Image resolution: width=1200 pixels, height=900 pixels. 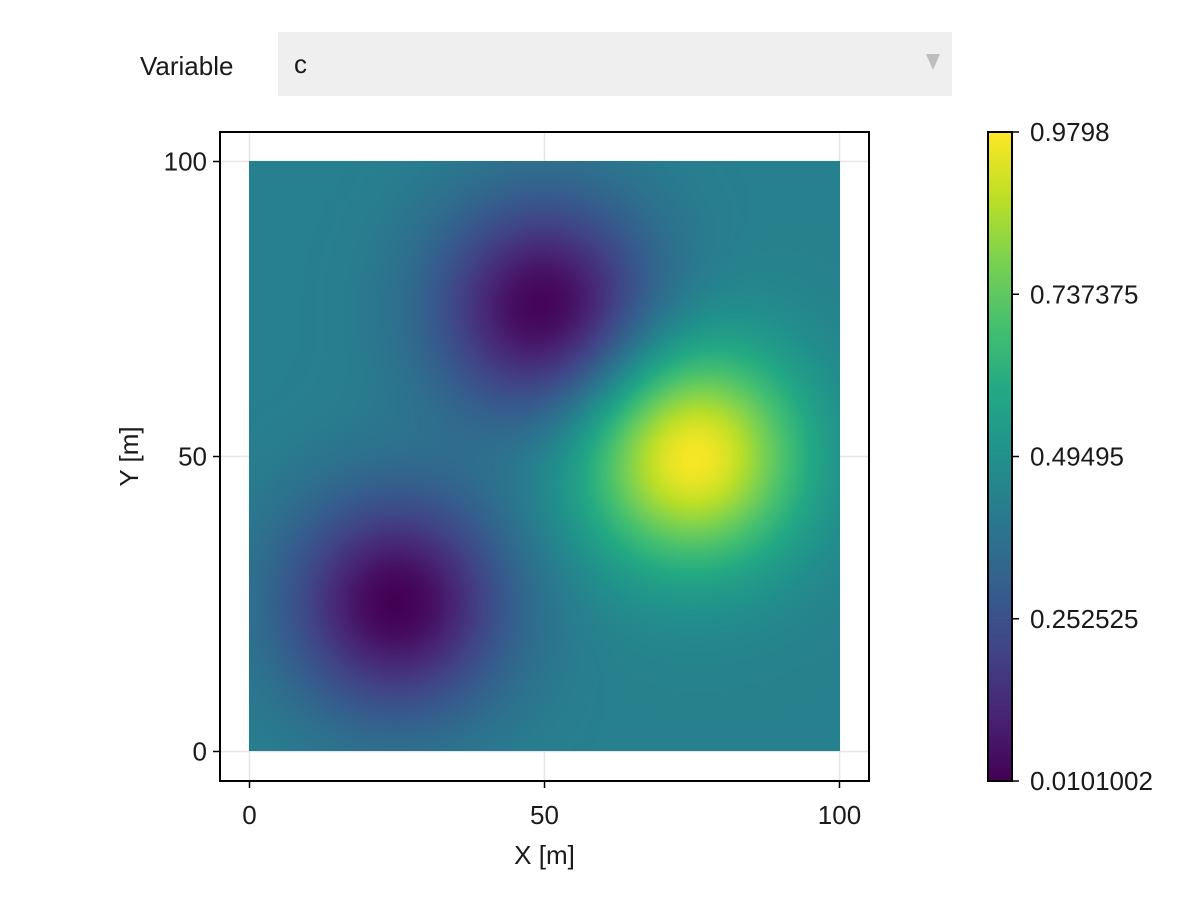 I want to click on variable-select-value: c, so click(x=300, y=63).